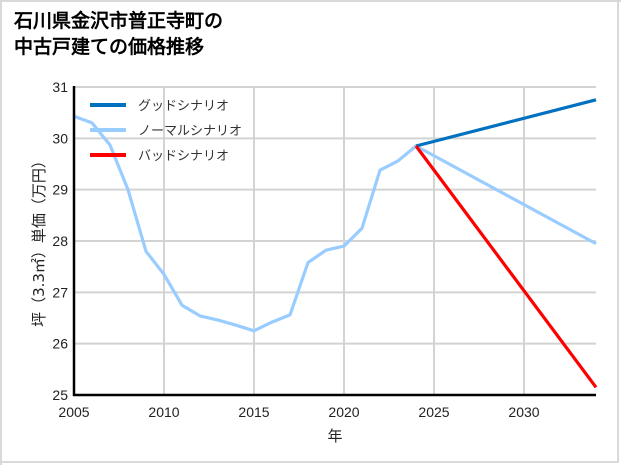 The width and height of the screenshot is (621, 465). Describe the element at coordinates (73, 412) in the screenshot. I see `x-tick-label: 2005` at that location.